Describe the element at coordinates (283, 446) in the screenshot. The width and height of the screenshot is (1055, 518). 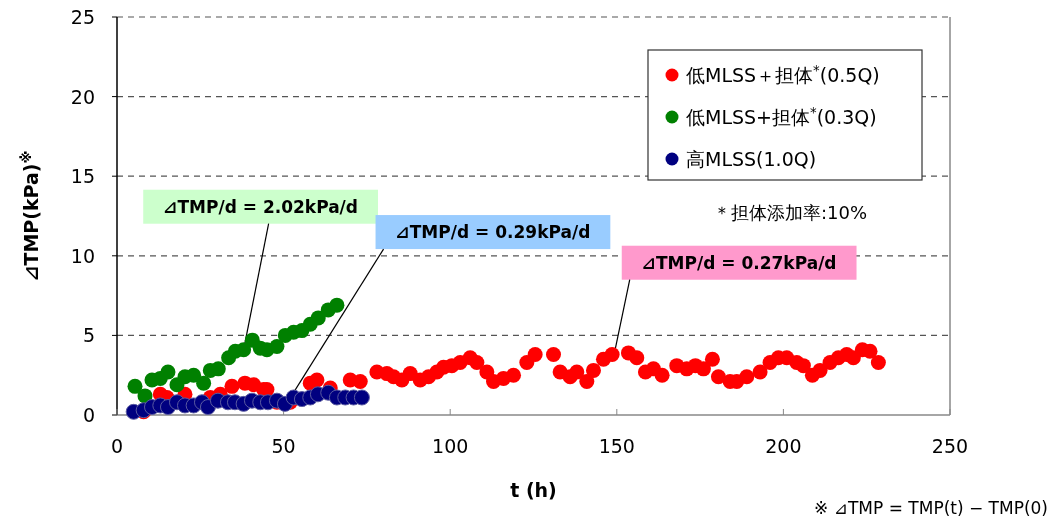
I see `x-tick-label: 50` at that location.